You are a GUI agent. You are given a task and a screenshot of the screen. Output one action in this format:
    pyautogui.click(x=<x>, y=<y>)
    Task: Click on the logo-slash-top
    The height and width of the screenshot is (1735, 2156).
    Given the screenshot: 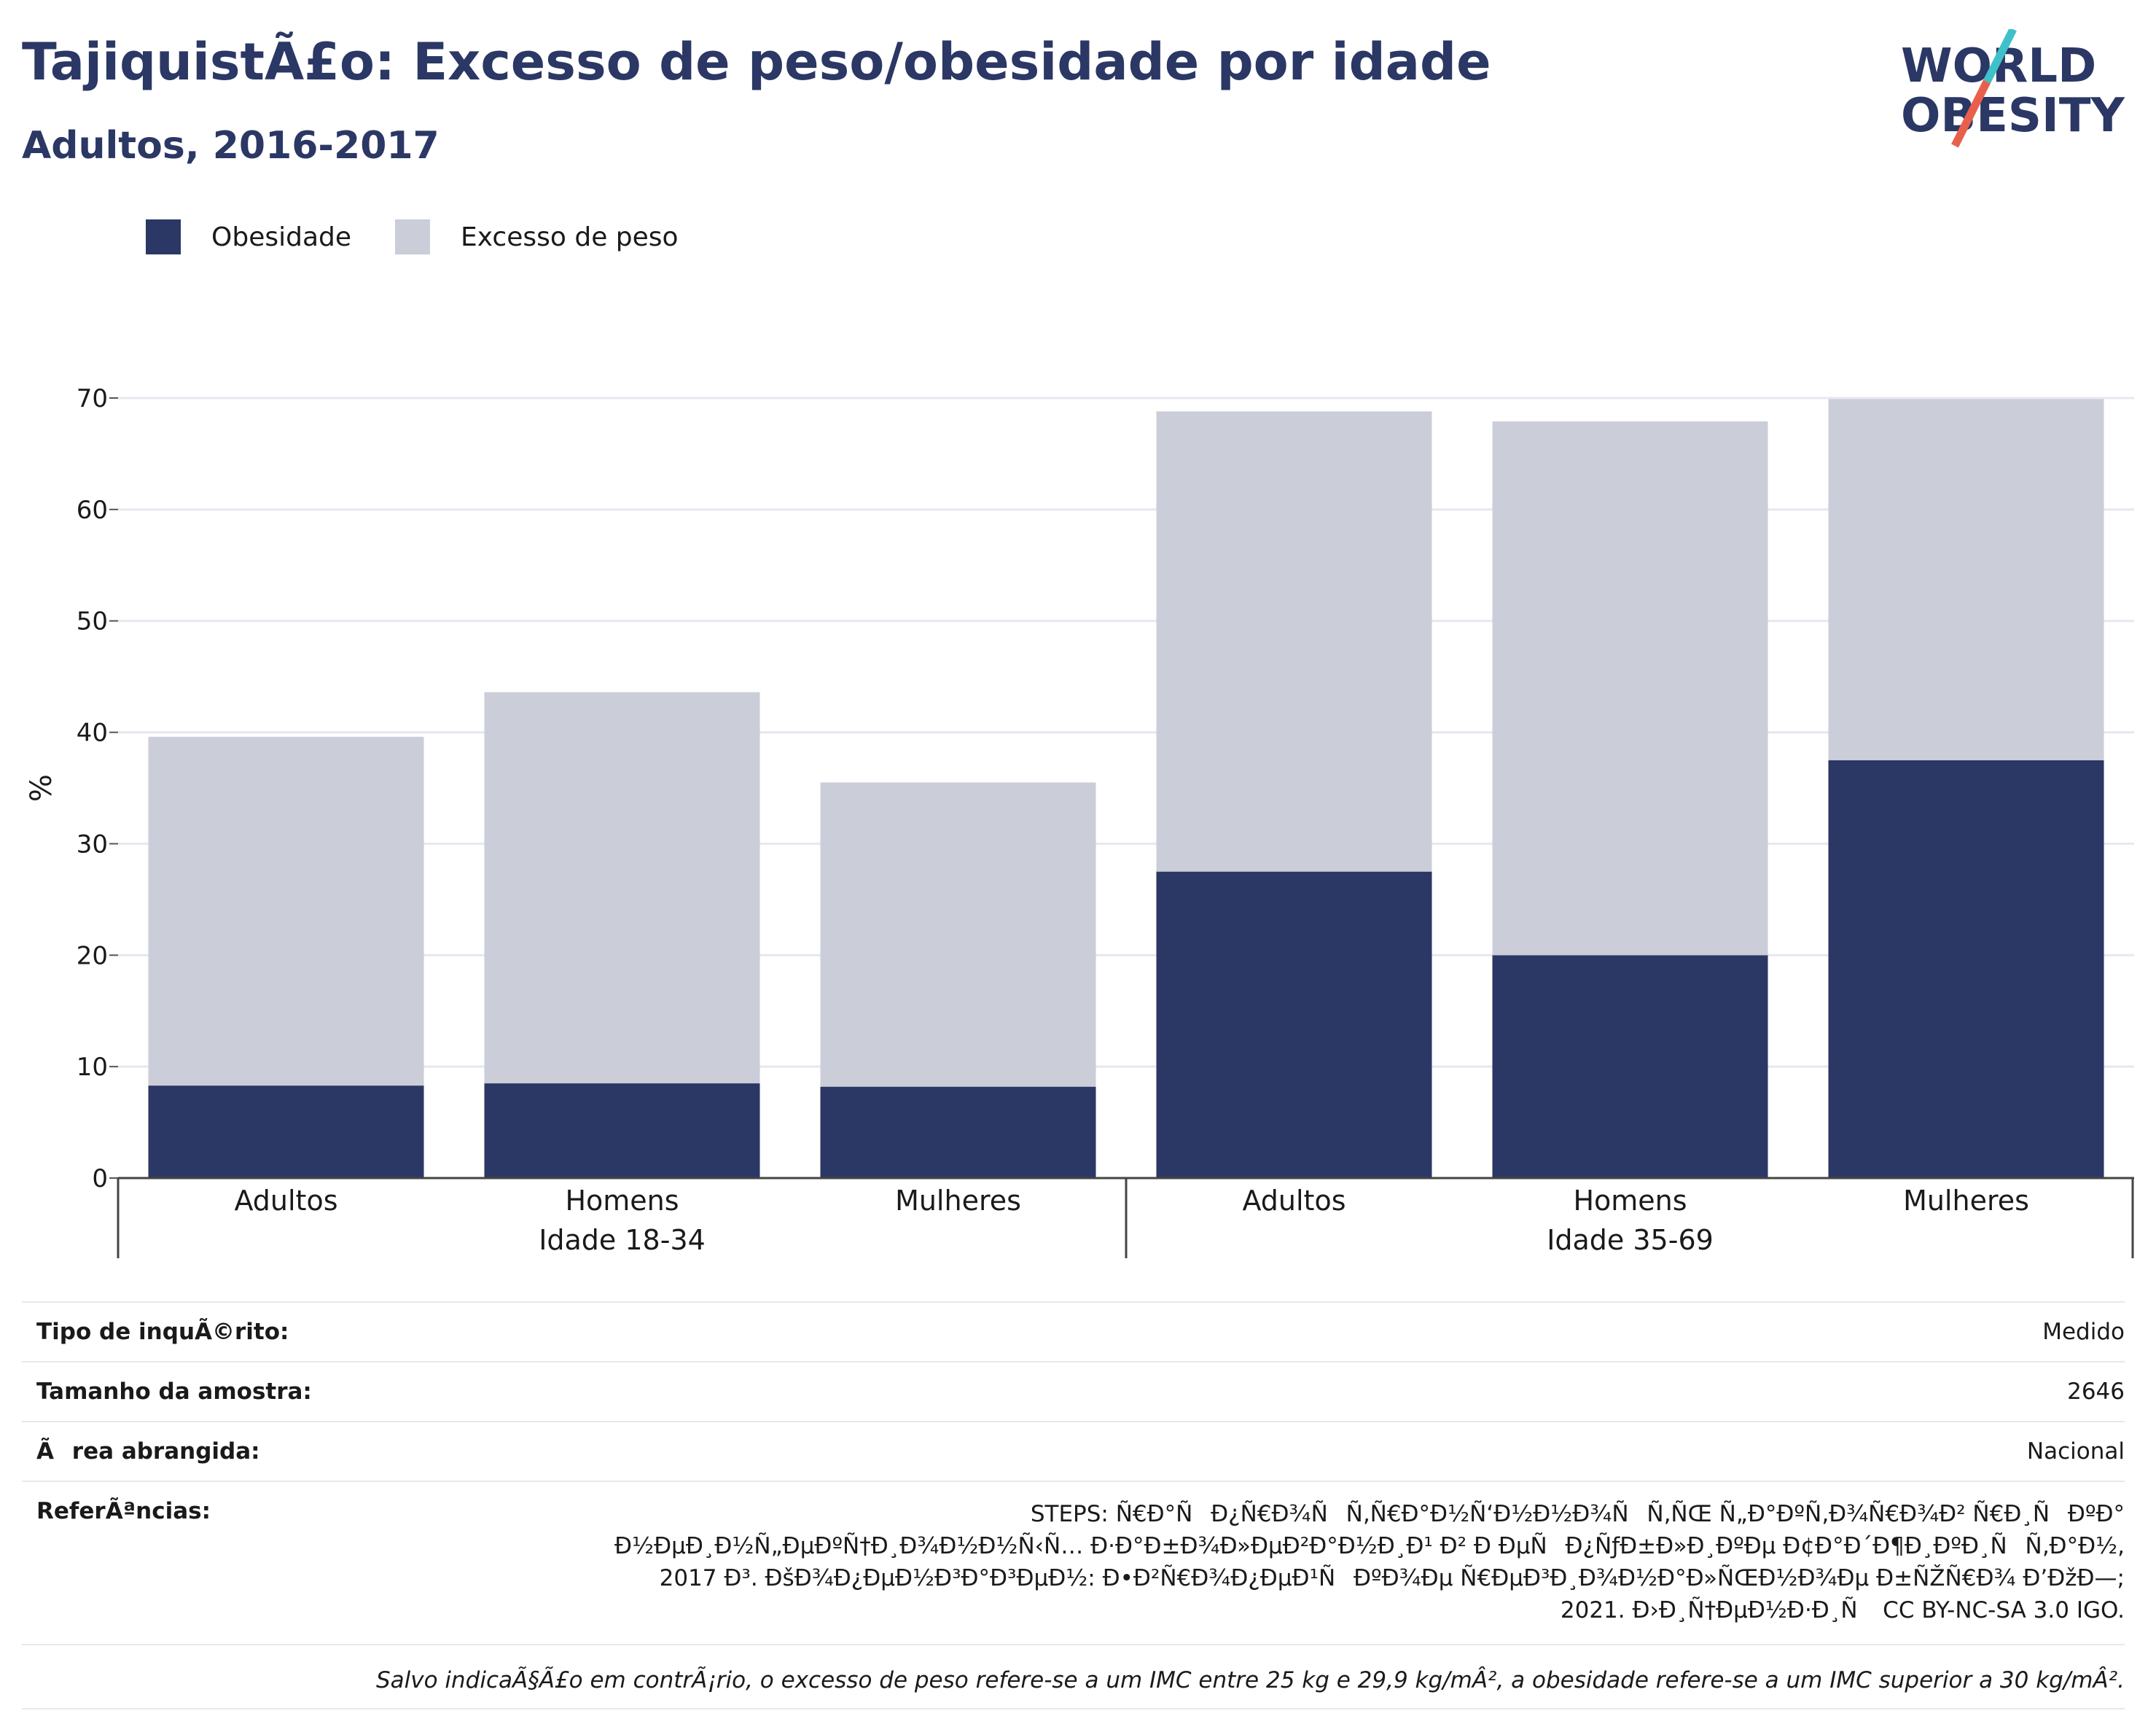 What is the action you would take?
    pyautogui.click(x=2000, y=56)
    